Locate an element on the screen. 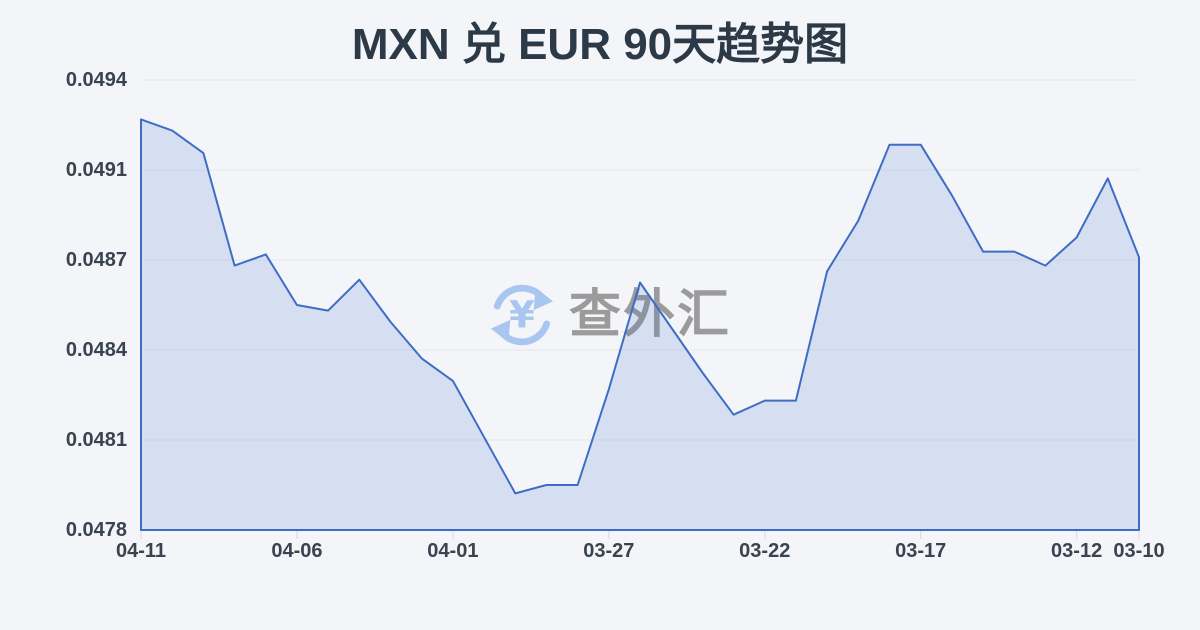  y-axis-label: 0.0494 is located at coordinates (96, 80).